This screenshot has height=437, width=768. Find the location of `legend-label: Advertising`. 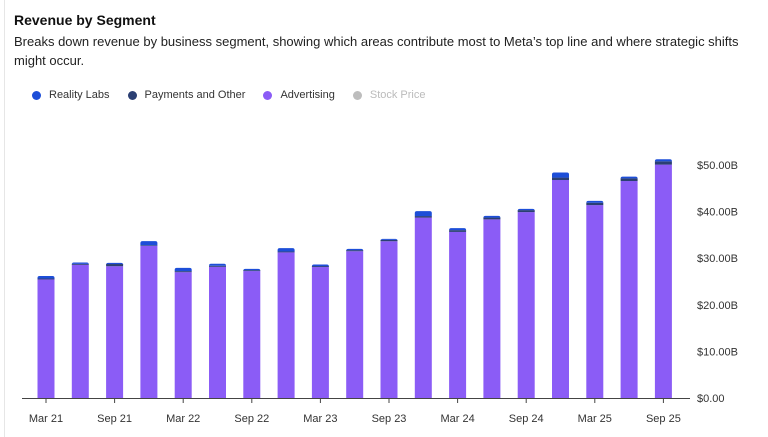

legend-label: Advertising is located at coordinates (307, 95).